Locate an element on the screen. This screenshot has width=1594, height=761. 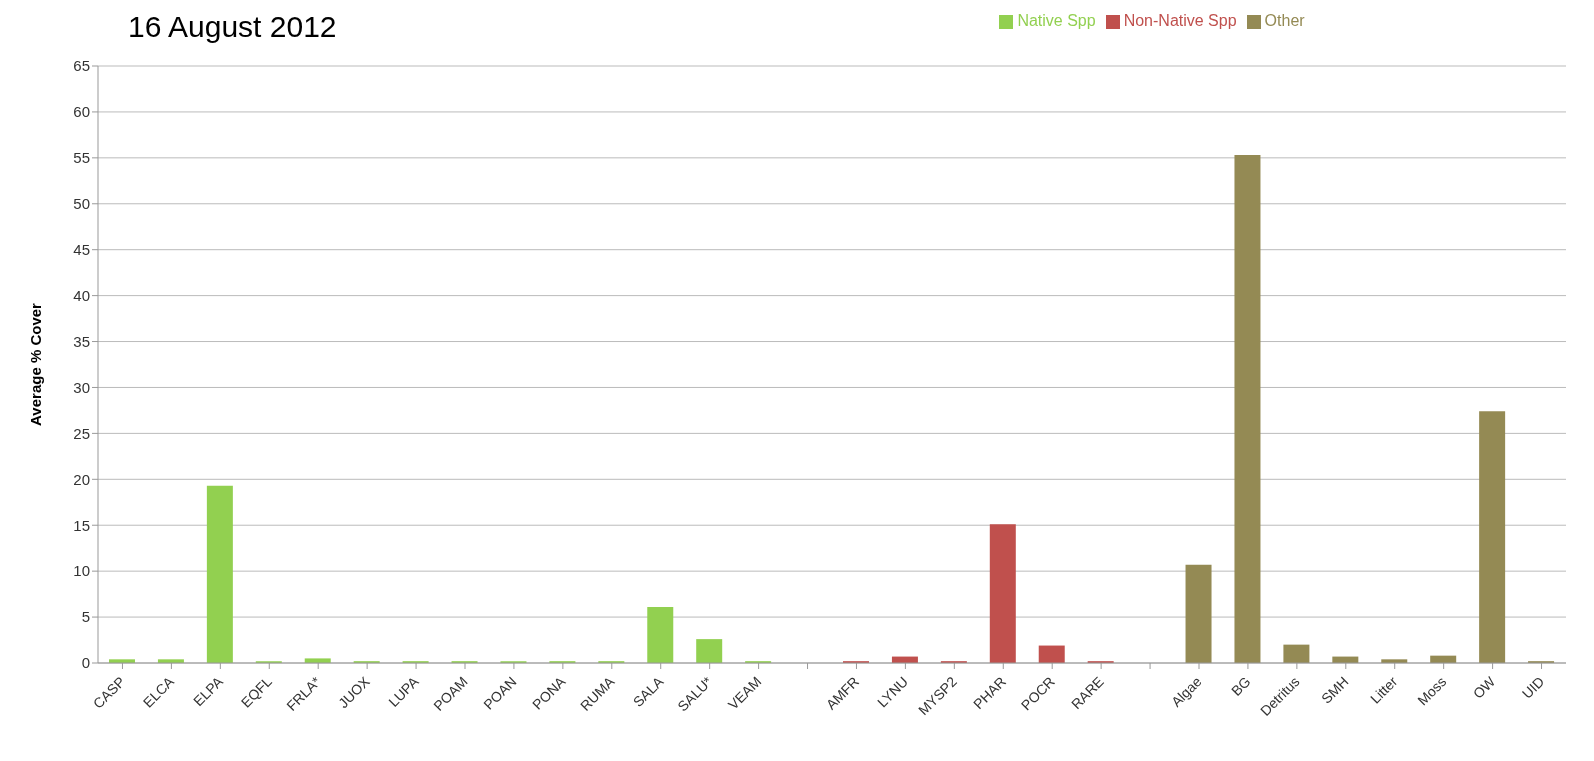
y-tick-label: 0 is located at coordinates (85, 663).